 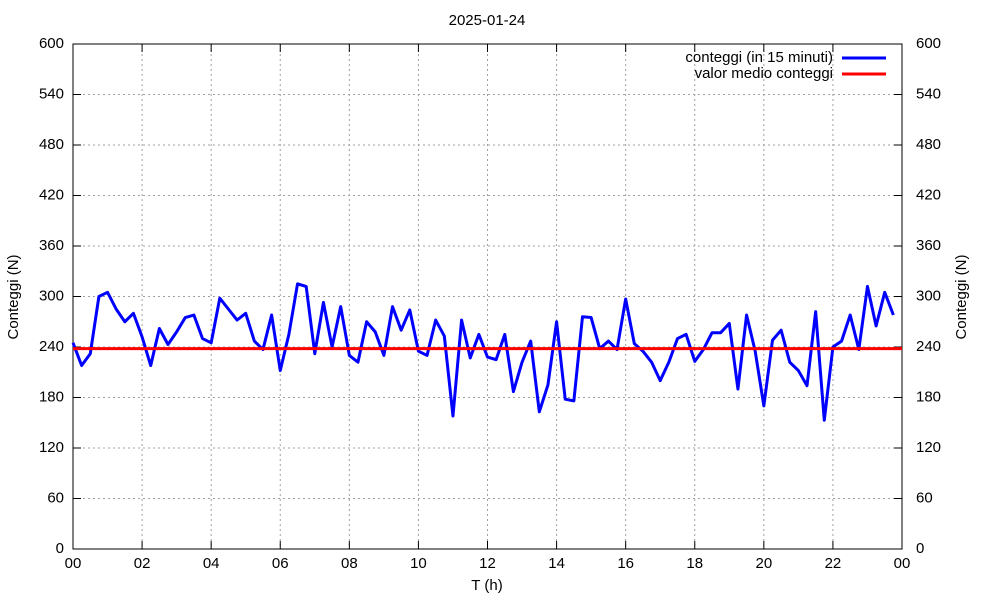 What do you see at coordinates (764, 73) in the screenshot?
I see `legend-label: valor medio conteggi` at bounding box center [764, 73].